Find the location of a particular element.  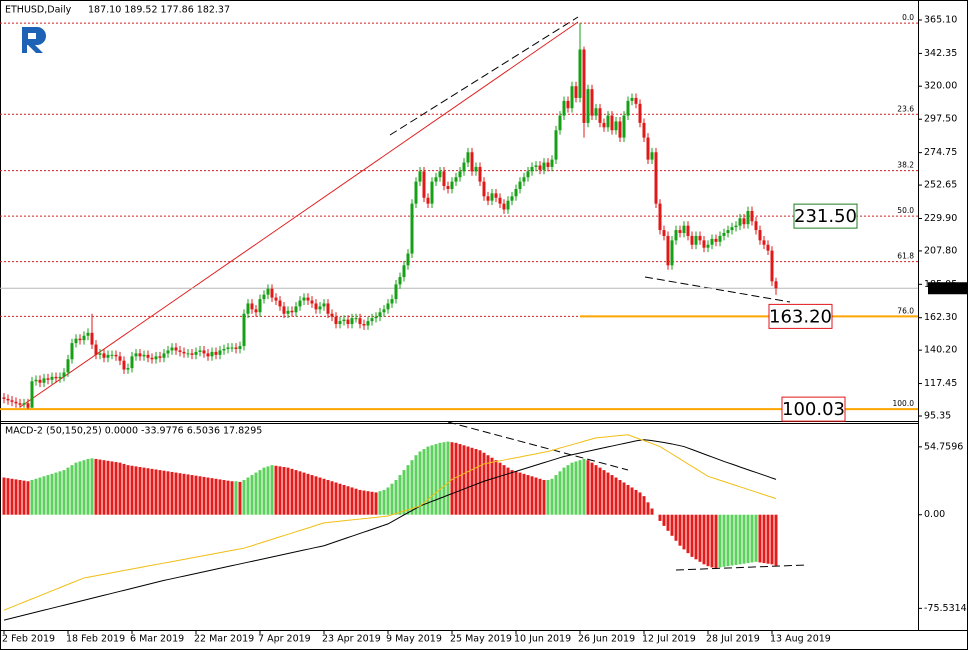

current-price-box is located at coordinates (948, 288).